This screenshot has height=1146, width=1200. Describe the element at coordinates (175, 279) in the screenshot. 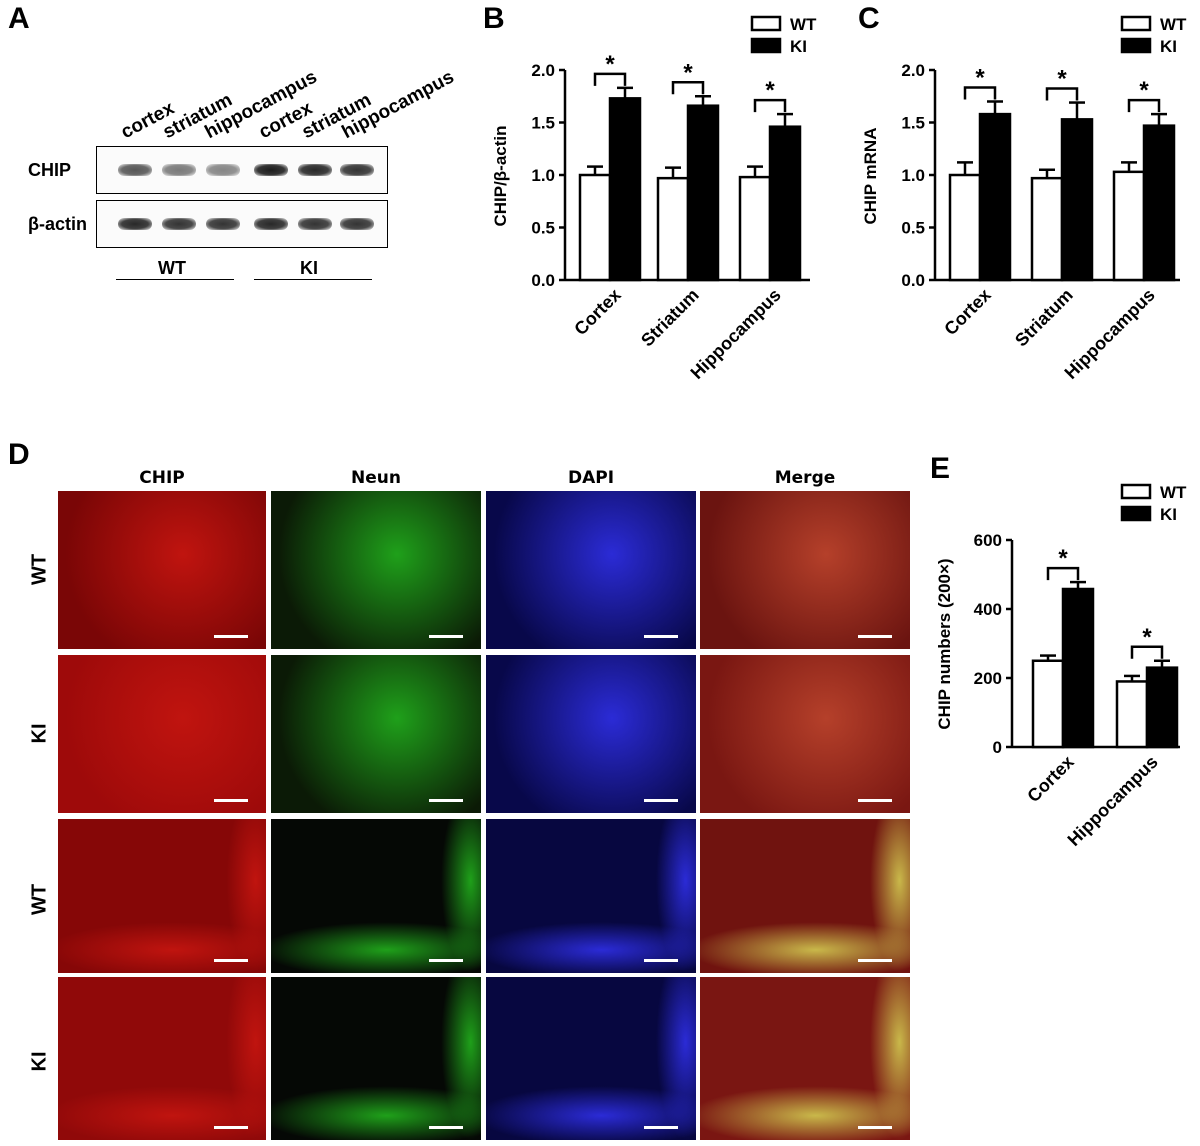

I see `group-line-wt` at that location.